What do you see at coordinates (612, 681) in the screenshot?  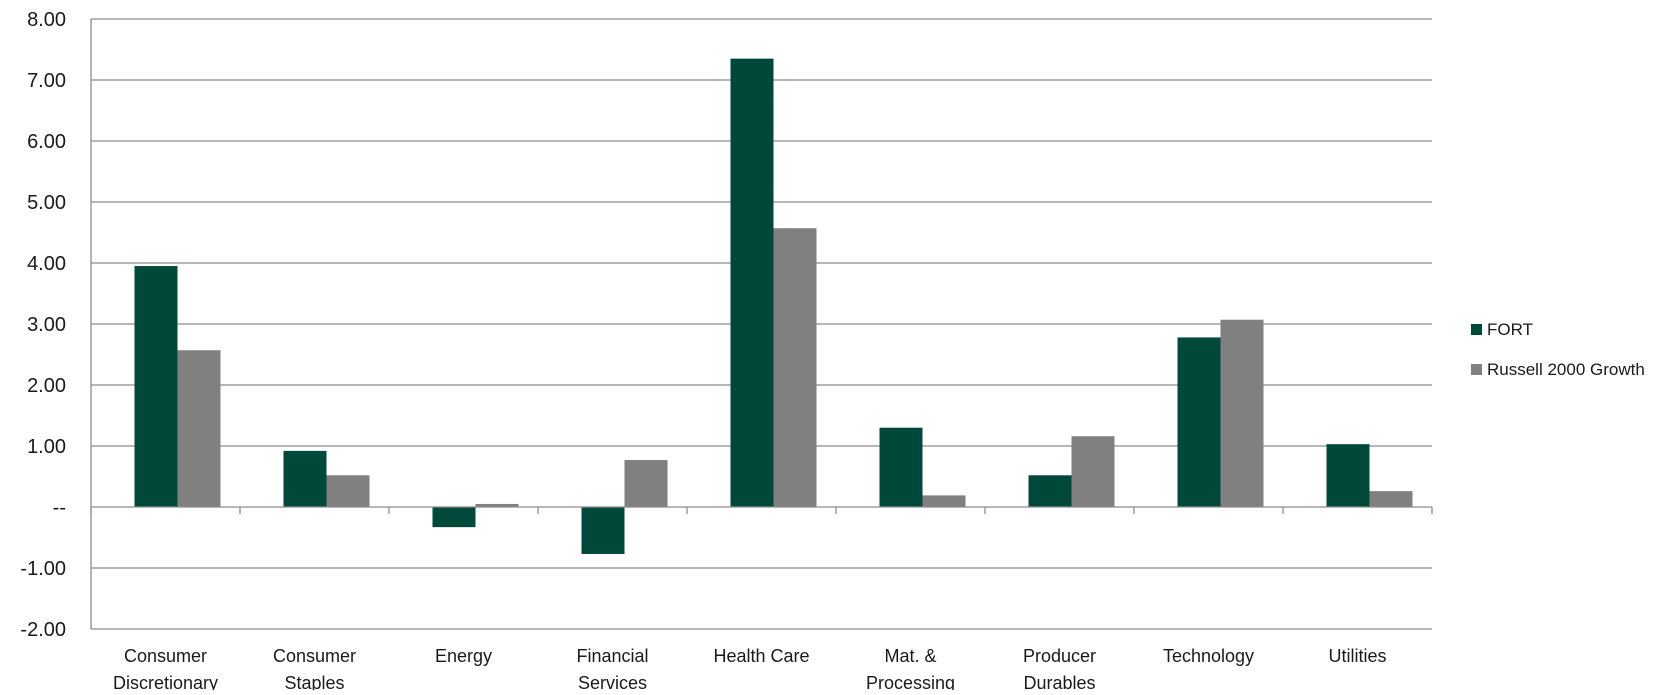 I see `x-category-label: Services` at bounding box center [612, 681].